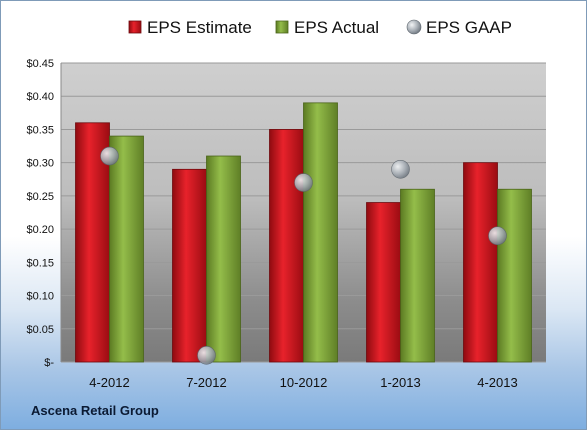 The height and width of the screenshot is (431, 587). What do you see at coordinates (199, 27) in the screenshot?
I see `legend-label-eps-estimate: EPS Estimate` at bounding box center [199, 27].